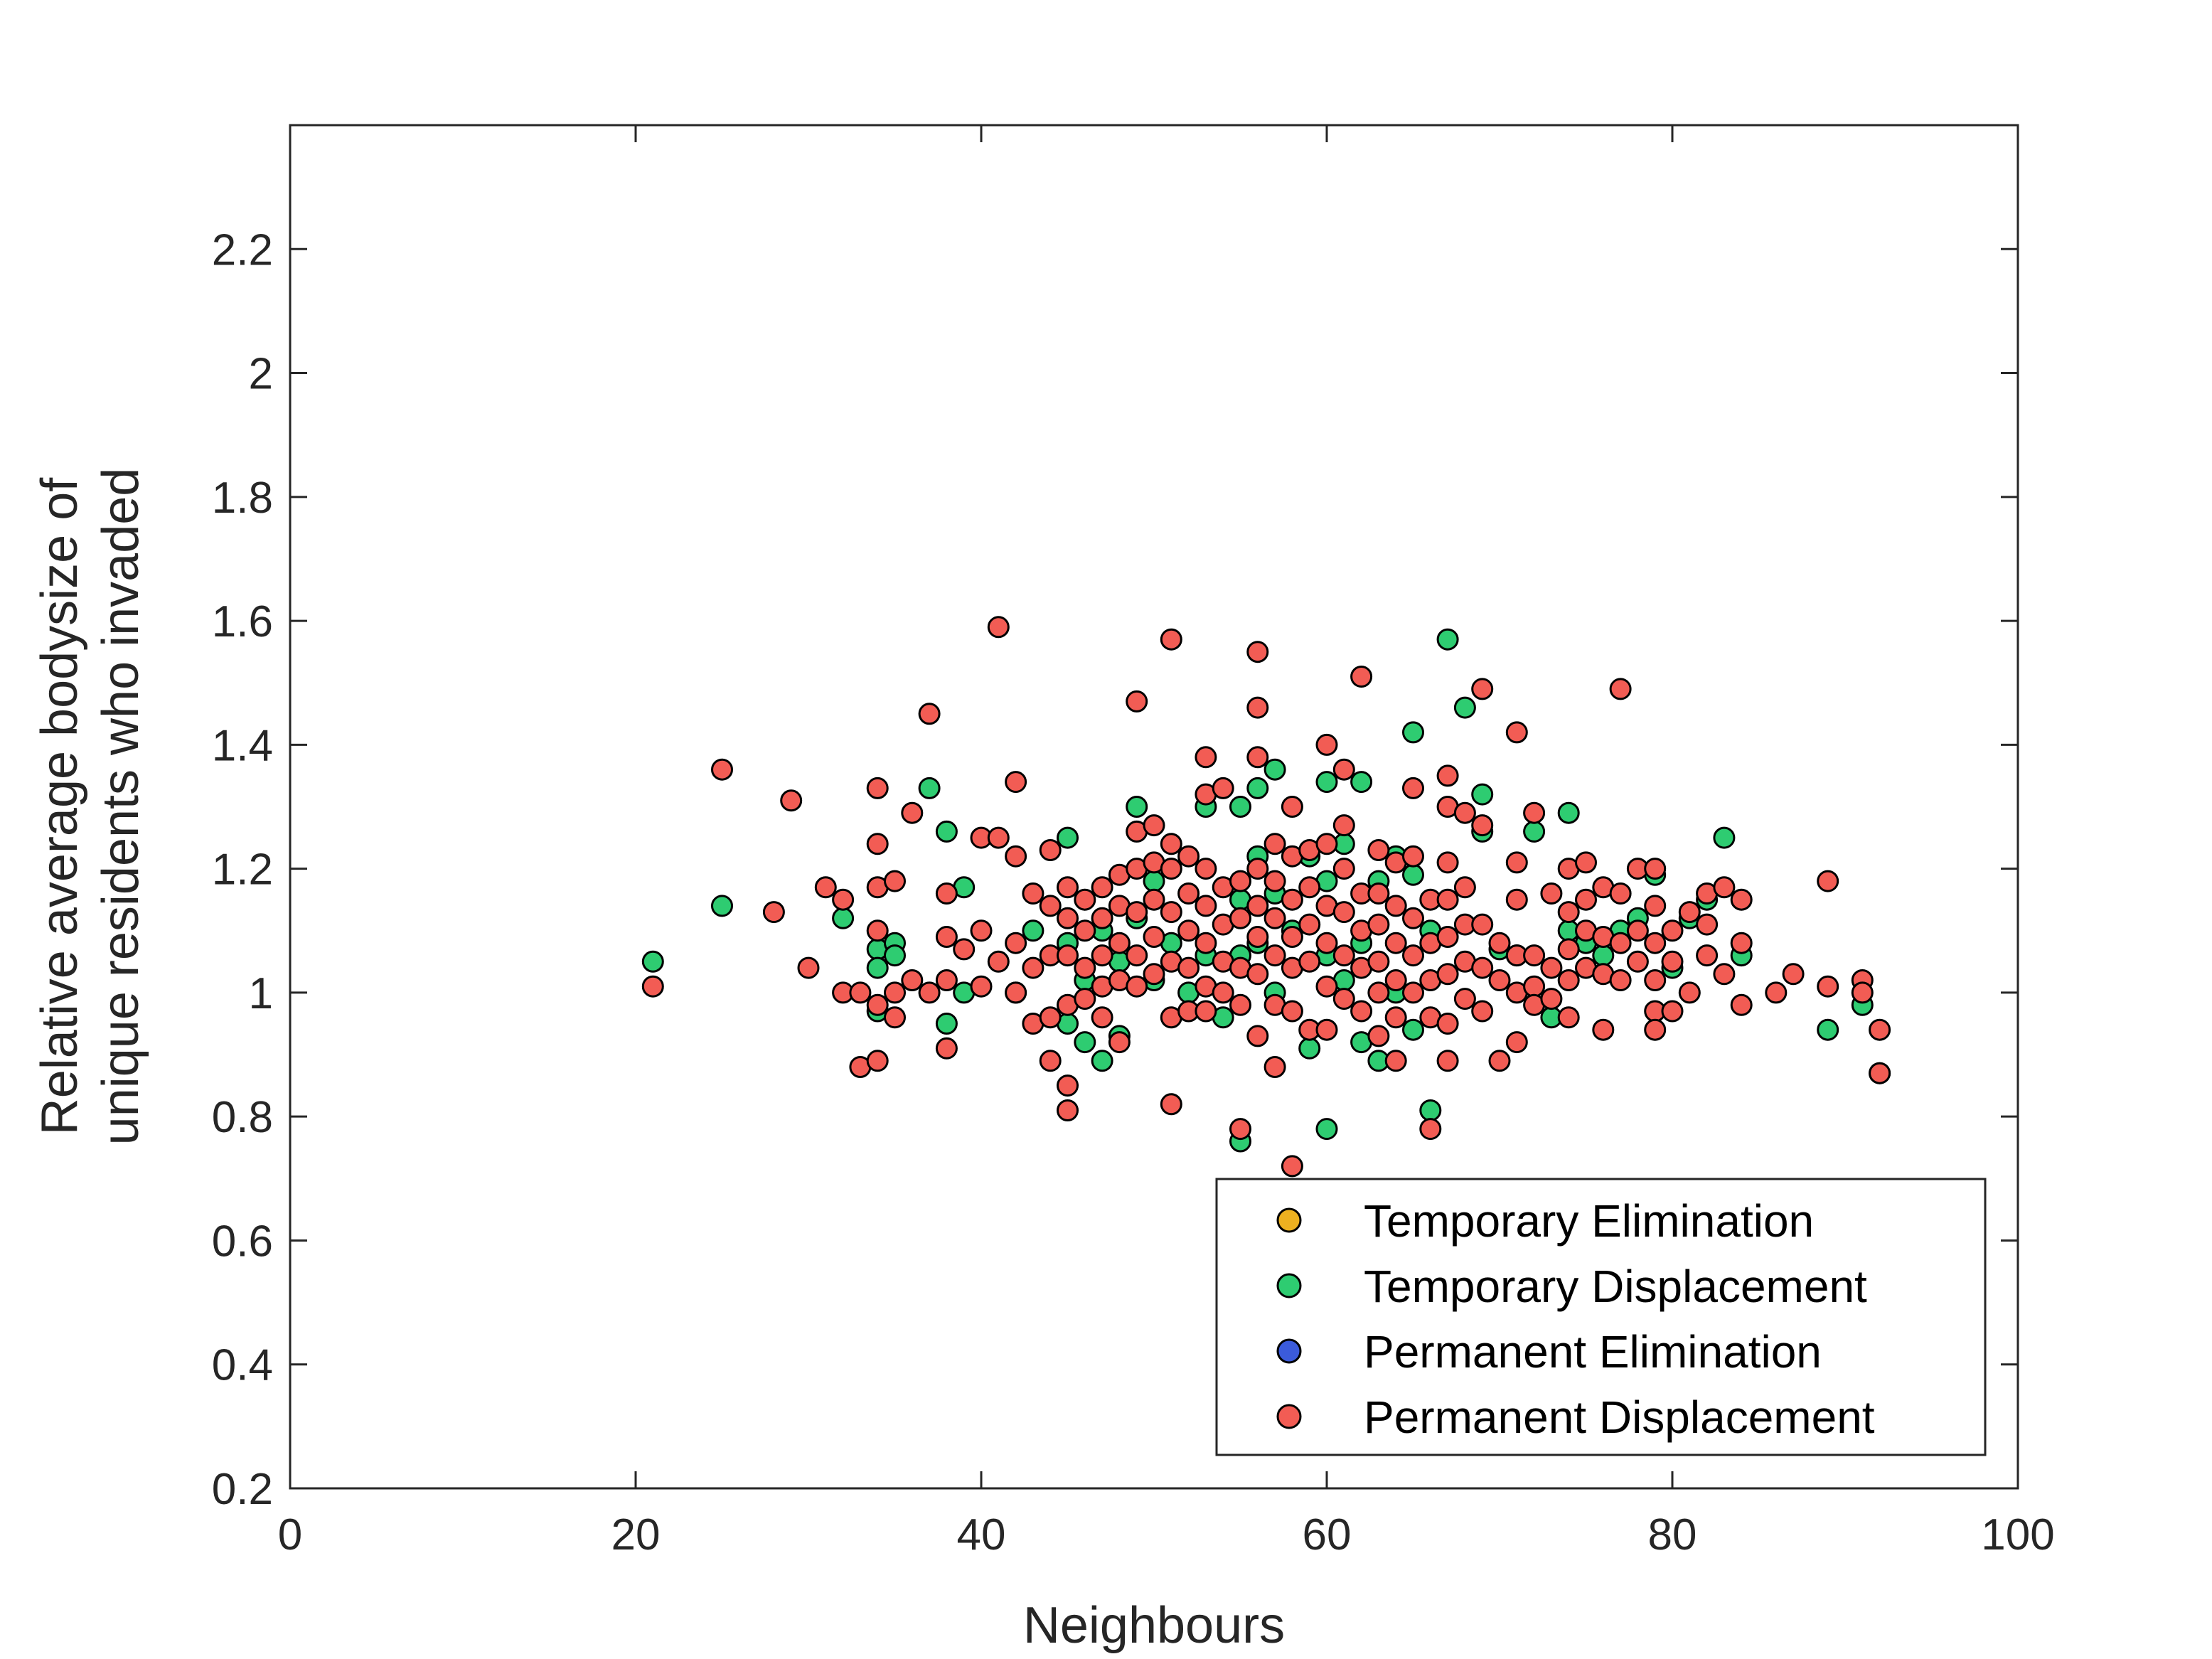 The image size is (2212, 1659). I want to click on y-tick-label: 0.2, so click(242, 1489).